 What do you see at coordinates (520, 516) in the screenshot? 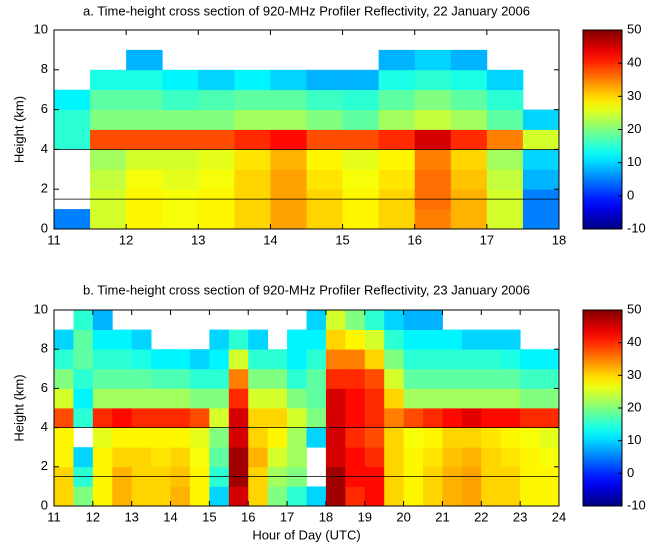
I see `x-tick-label: 23` at bounding box center [520, 516].